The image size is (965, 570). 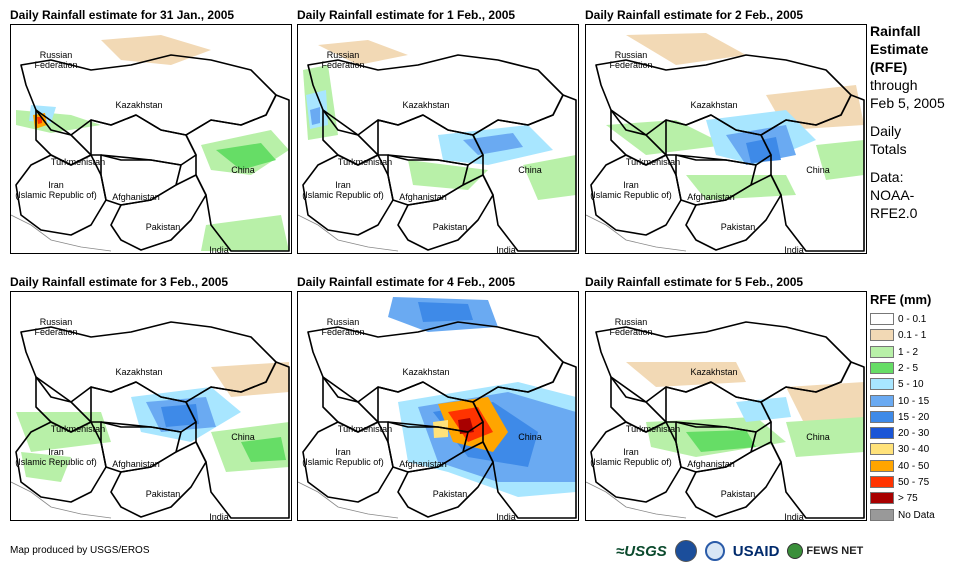 I want to click on usgs-logo: ≈USGS, so click(x=641, y=551).